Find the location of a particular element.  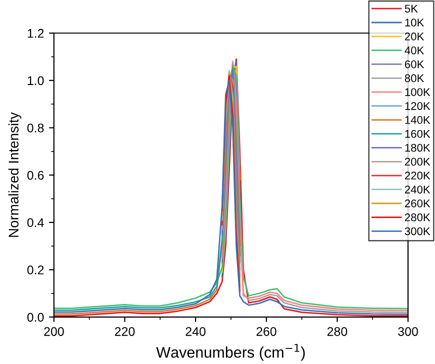

legend-label: 80K is located at coordinates (414, 78).